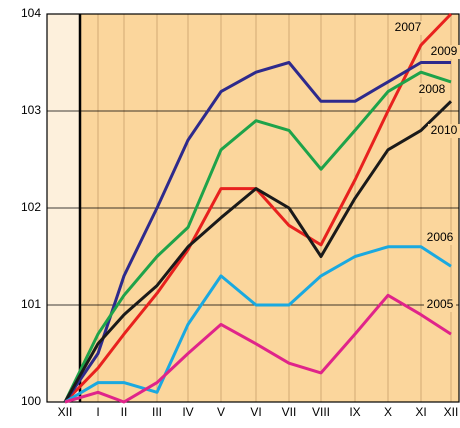  I want to click on y-tick-label: 101, so click(31, 304).